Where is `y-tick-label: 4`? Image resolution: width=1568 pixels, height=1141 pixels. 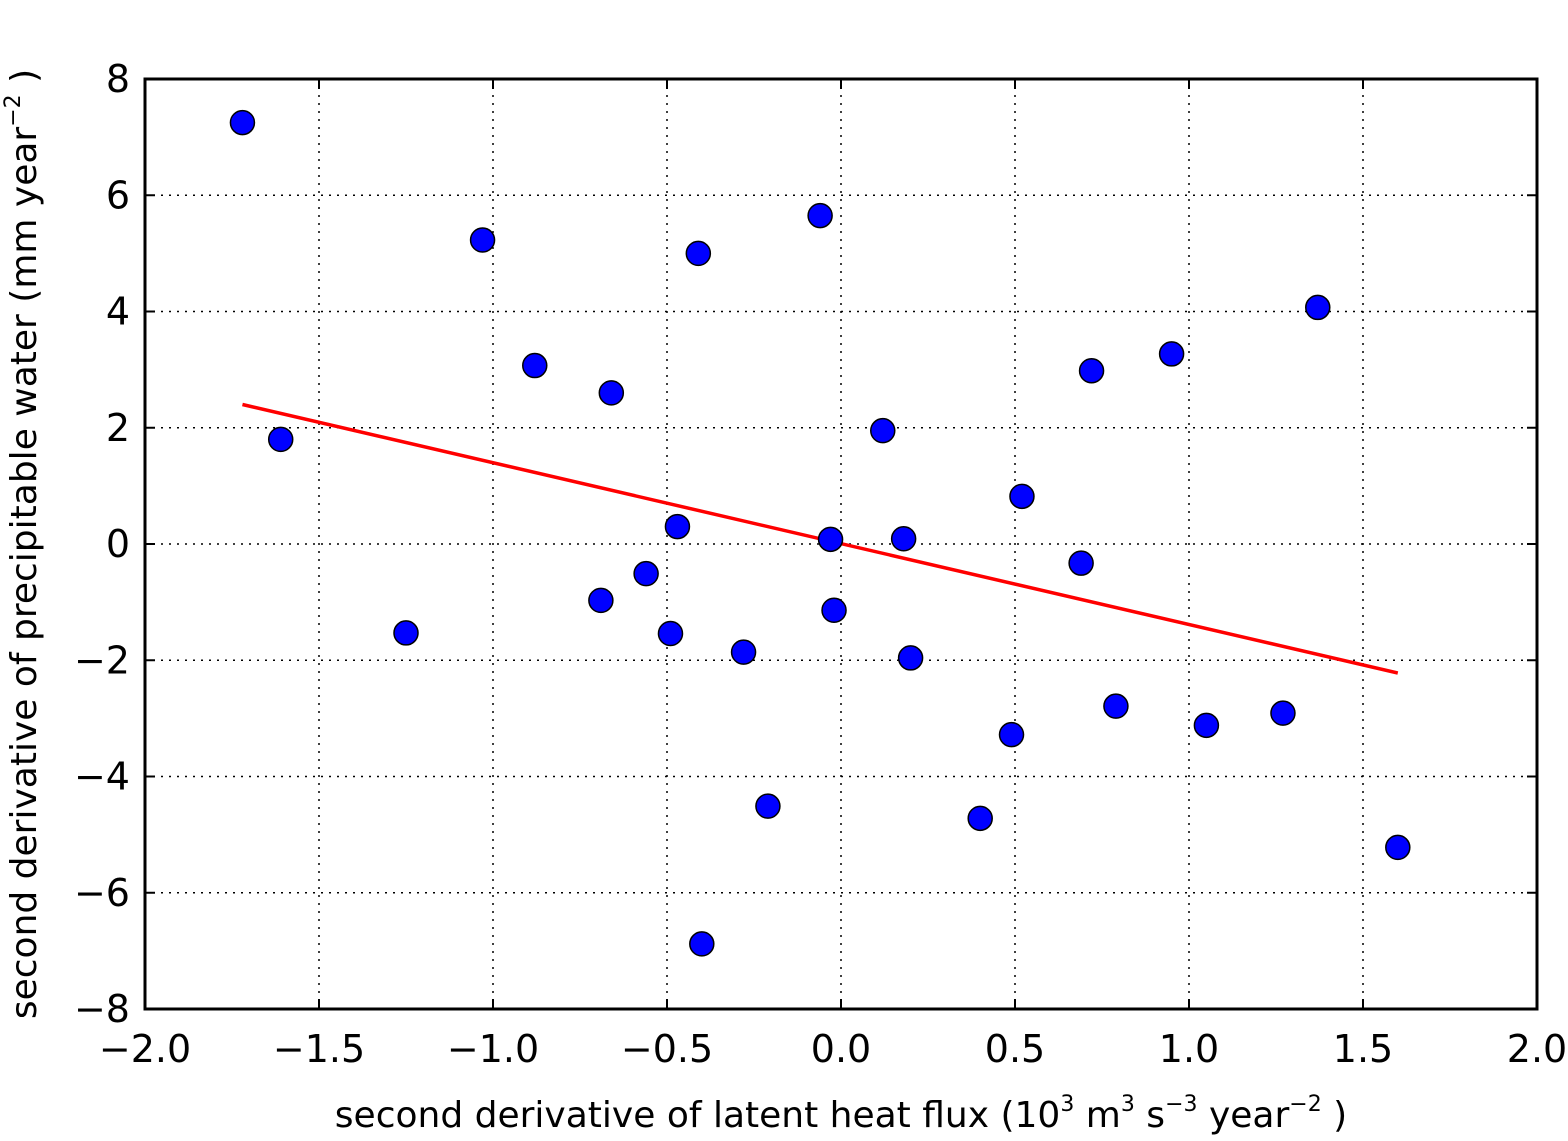 y-tick-label: 4 is located at coordinates (118, 312).